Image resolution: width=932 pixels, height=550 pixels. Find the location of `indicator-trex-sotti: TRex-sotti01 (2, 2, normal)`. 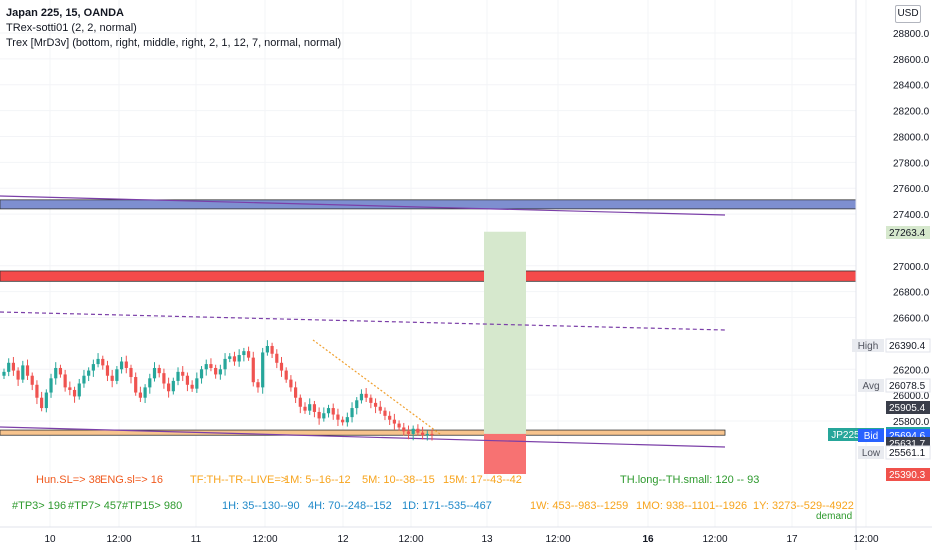

indicator-trex-sotti: TRex-sotti01 (2, 2, normal) is located at coordinates (71, 28).